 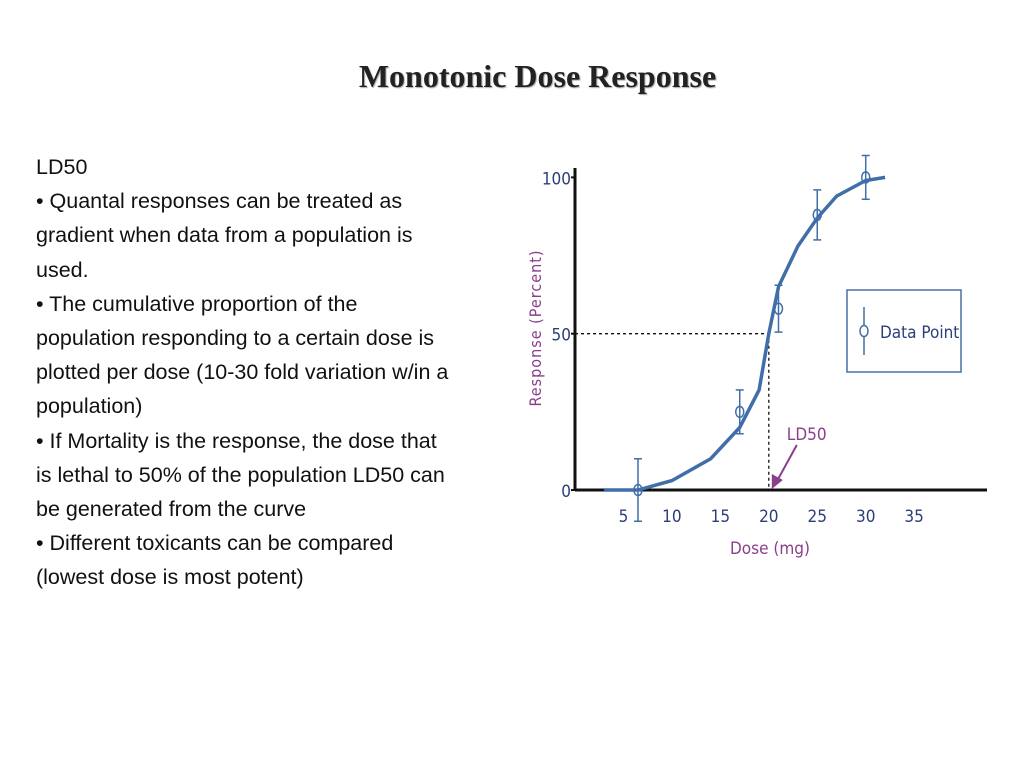 I want to click on curve, so click(x=745, y=333).